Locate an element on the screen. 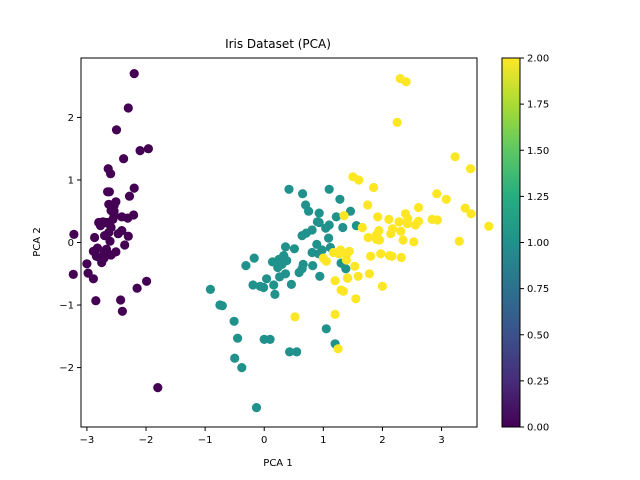 This screenshot has height=480, width=640. y-tick-label: −2 is located at coordinates (66, 368).